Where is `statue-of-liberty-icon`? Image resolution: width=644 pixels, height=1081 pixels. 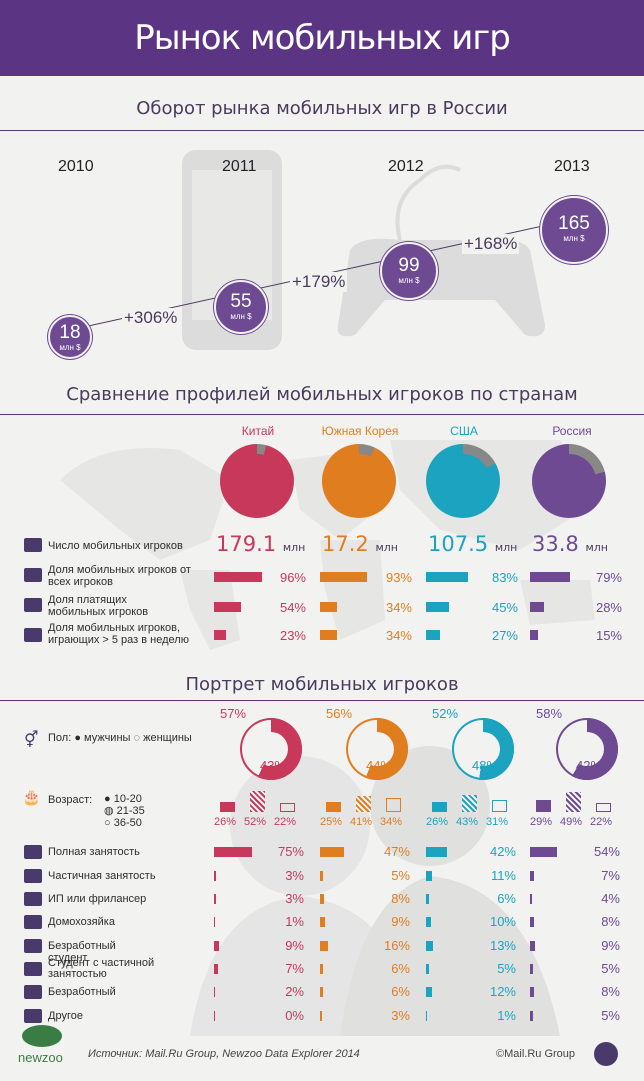
statue-of-liberty-icon is located at coordinates (463, 481).